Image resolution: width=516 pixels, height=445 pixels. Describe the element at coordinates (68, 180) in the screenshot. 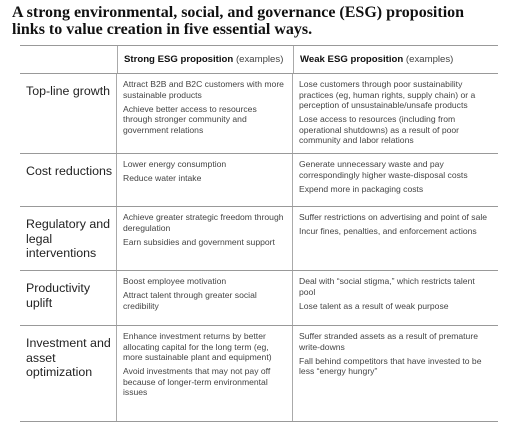

I see `row-category: Cost reductions` at that location.